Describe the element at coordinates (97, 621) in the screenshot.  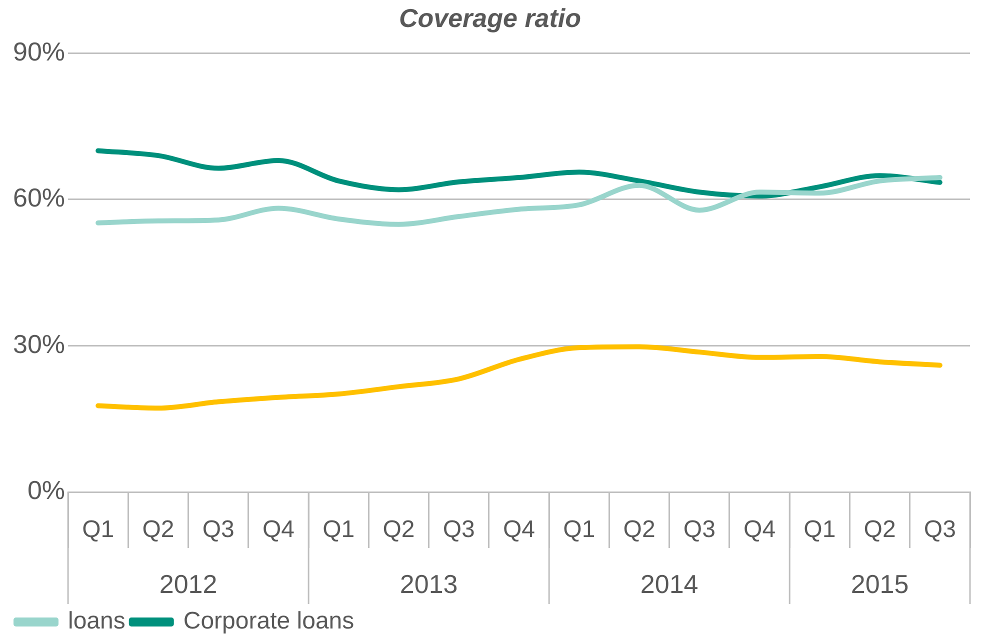
I see `legend-label: loans` at that location.